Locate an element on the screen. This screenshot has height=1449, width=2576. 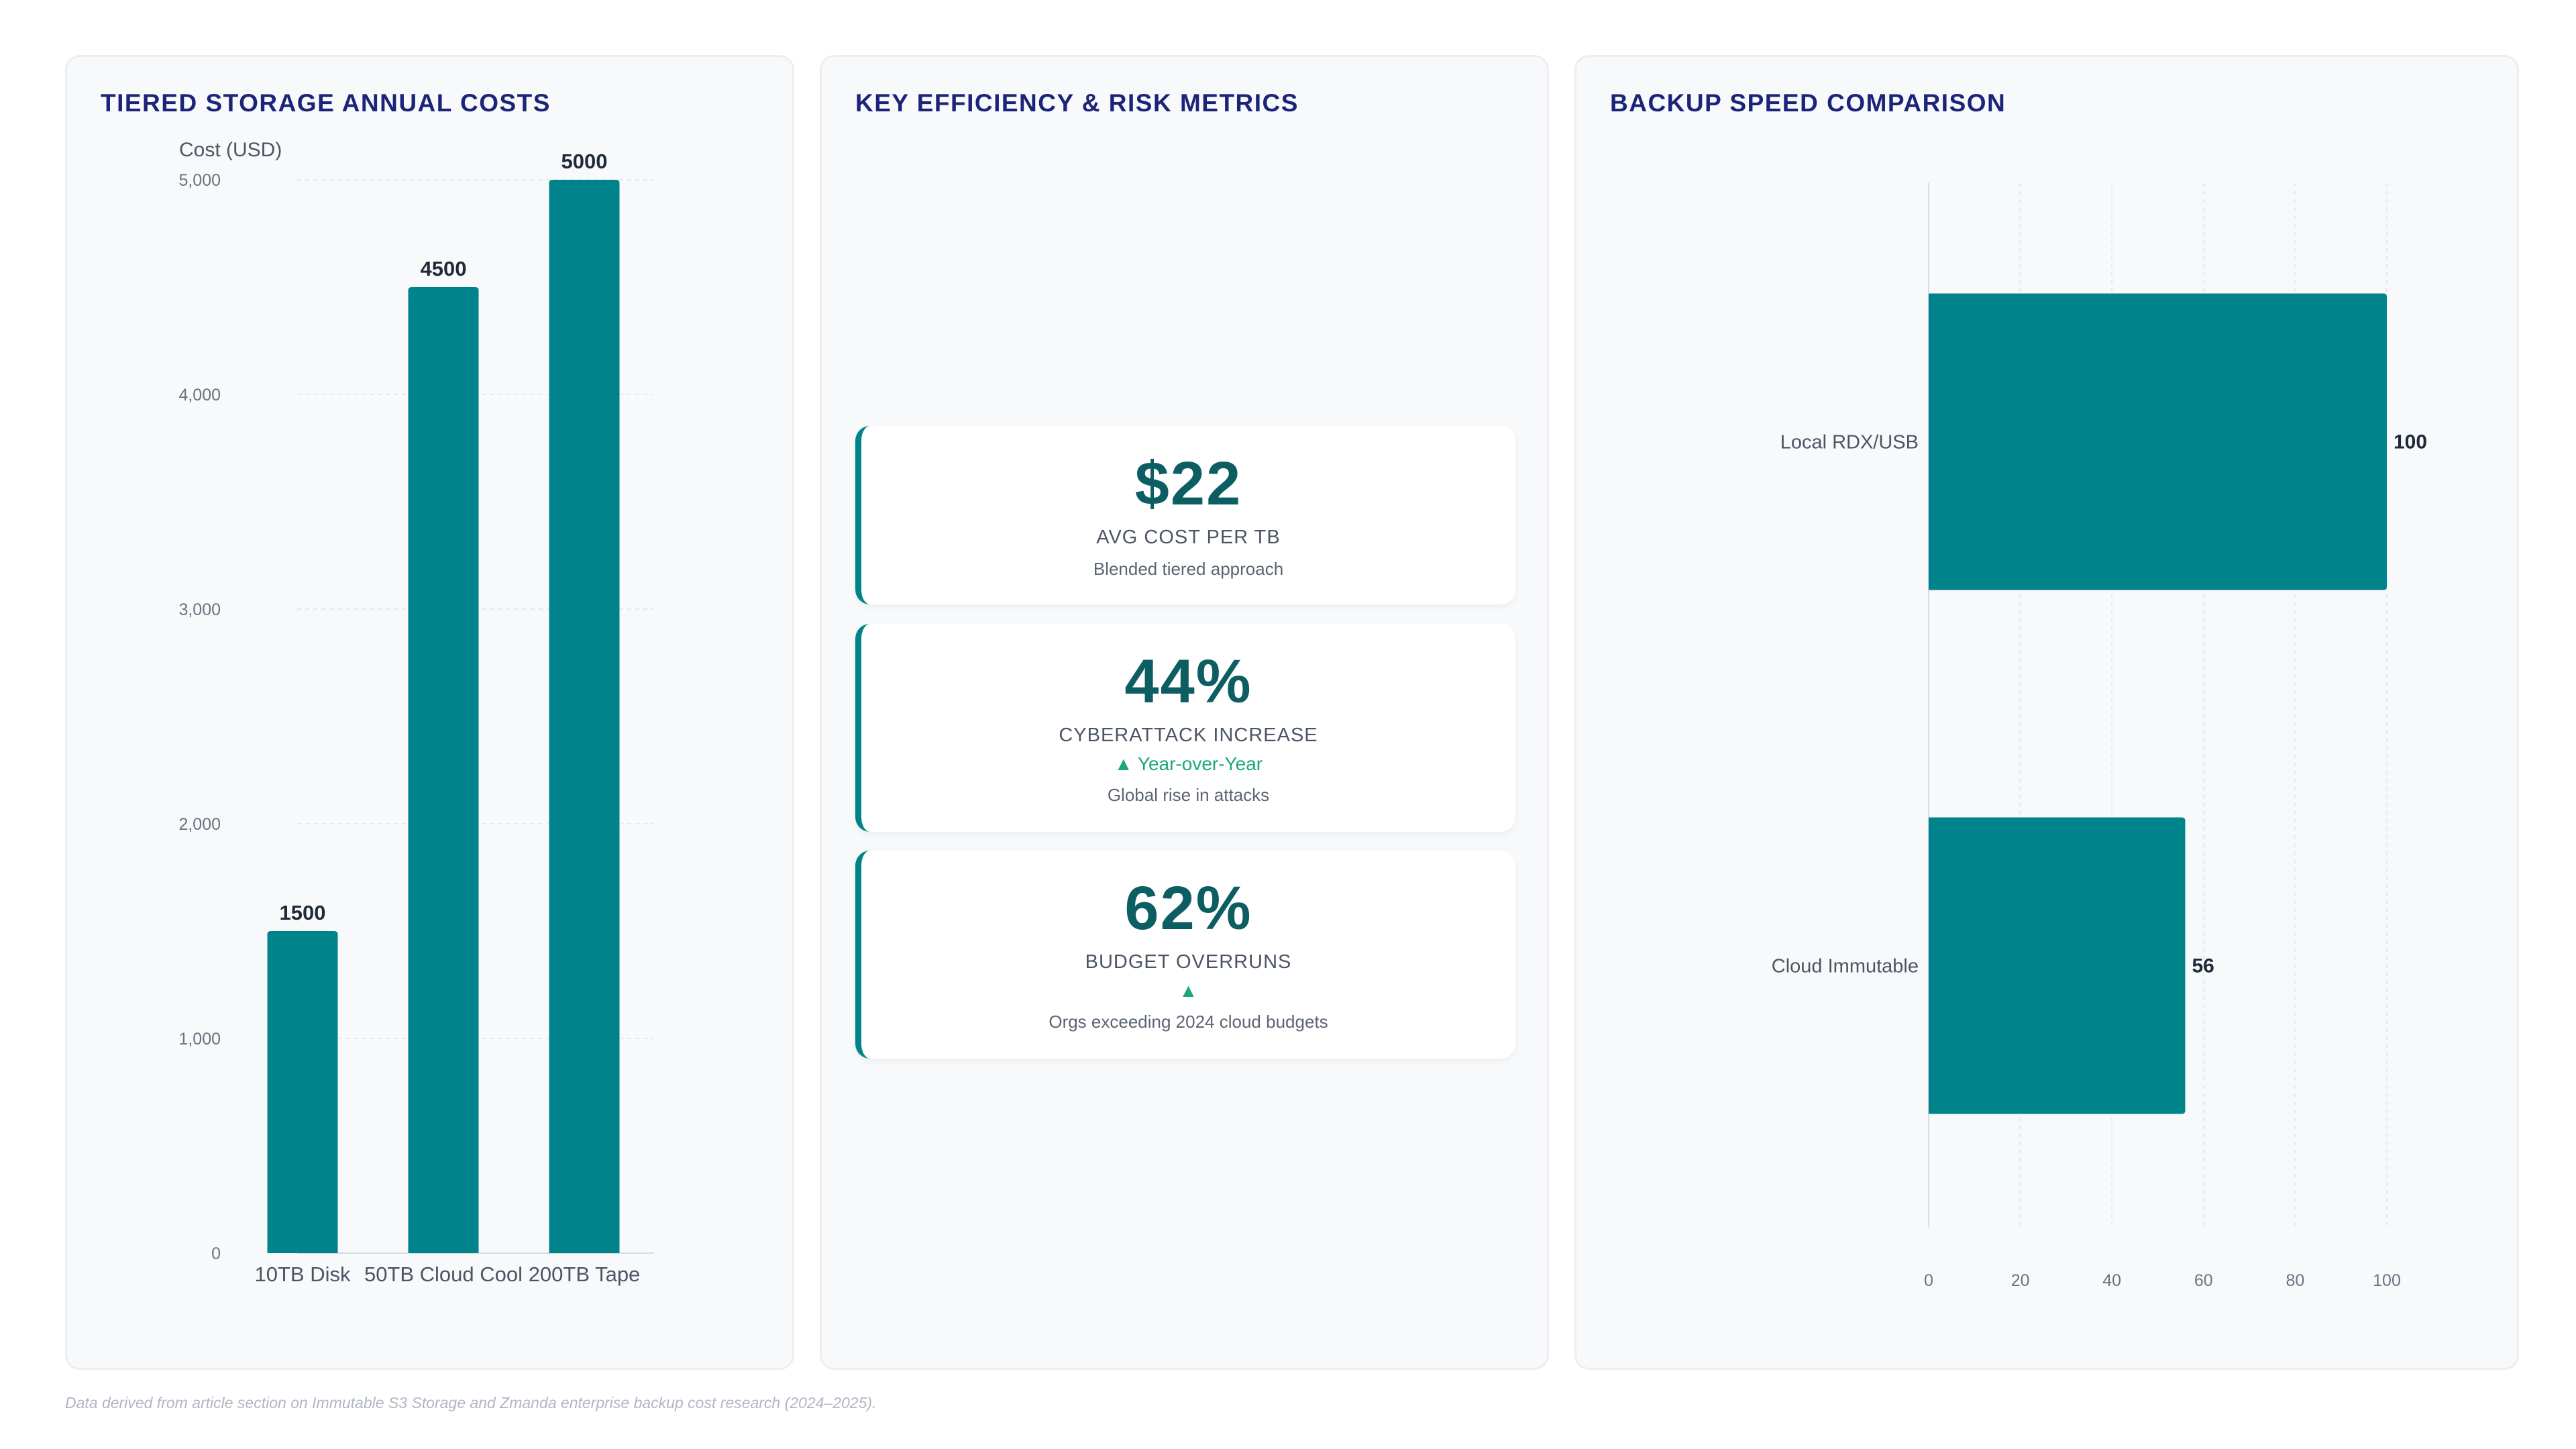
kpi-description: Orgs exceeding 2024 cloud budgets is located at coordinates (1188, 1022).